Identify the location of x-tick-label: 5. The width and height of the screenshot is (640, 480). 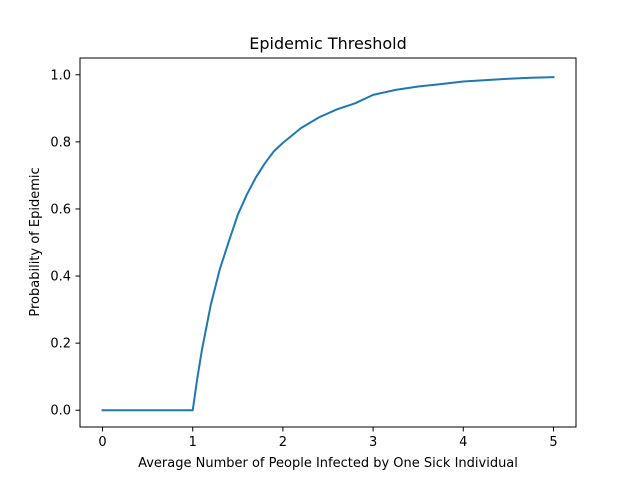
(553, 442).